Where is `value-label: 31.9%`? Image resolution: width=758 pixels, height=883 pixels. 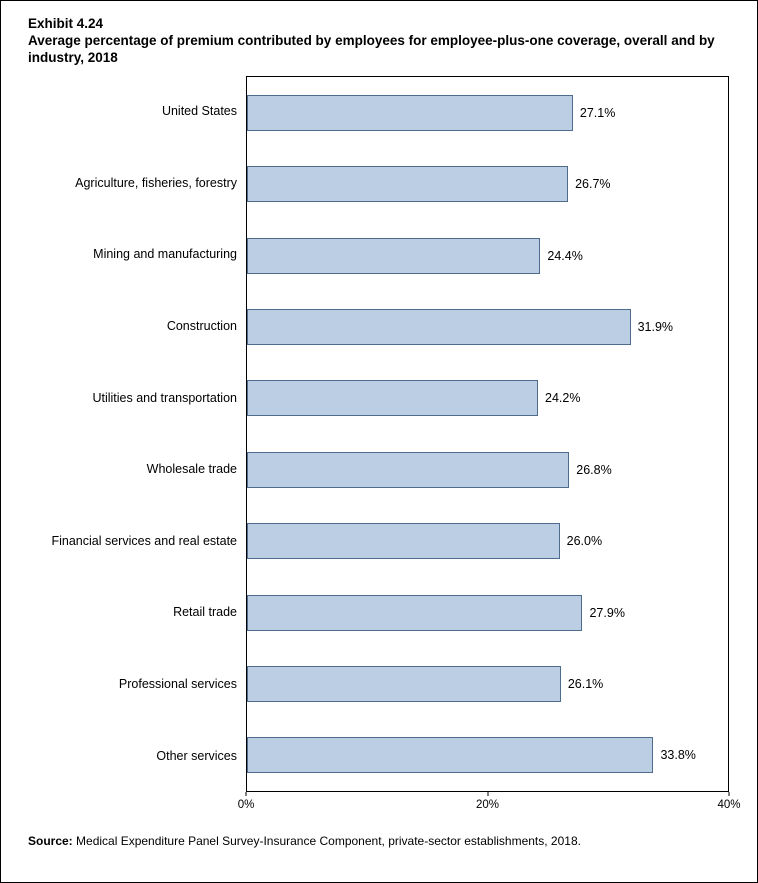 value-label: 31.9% is located at coordinates (655, 326).